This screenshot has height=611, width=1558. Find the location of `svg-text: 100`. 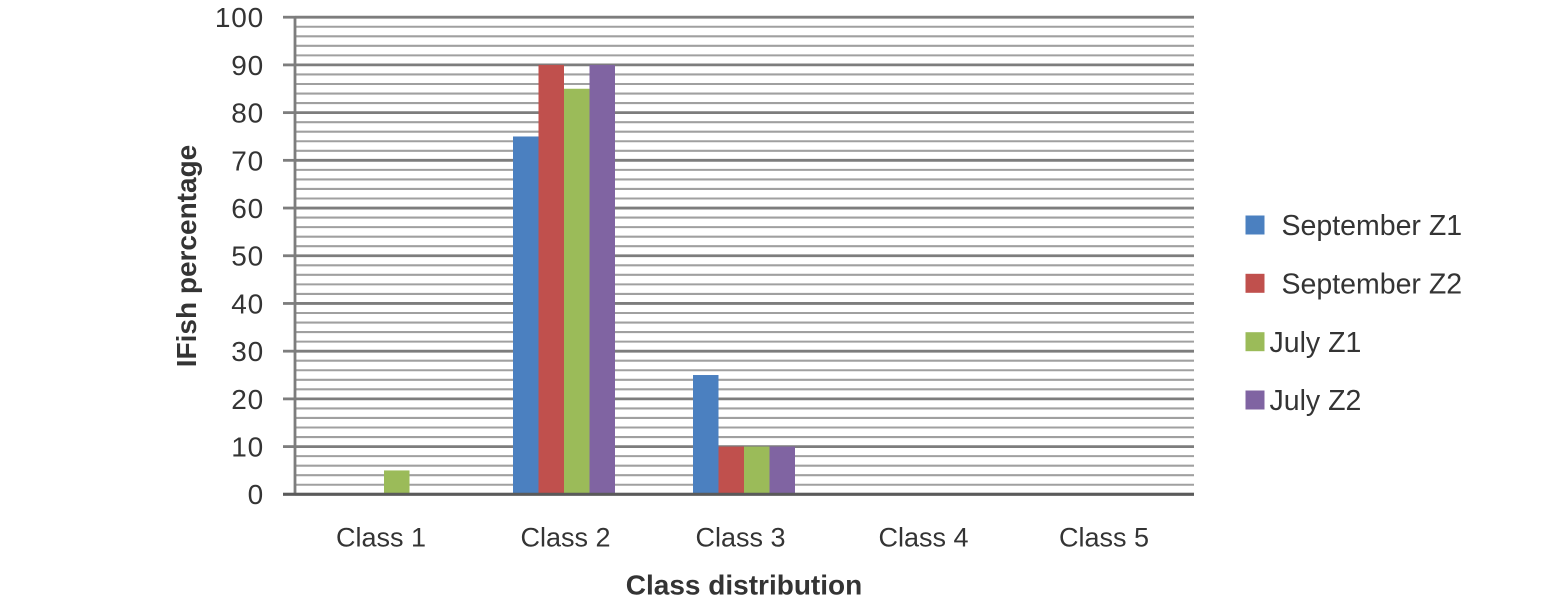

svg-text: 100 is located at coordinates (239, 17).